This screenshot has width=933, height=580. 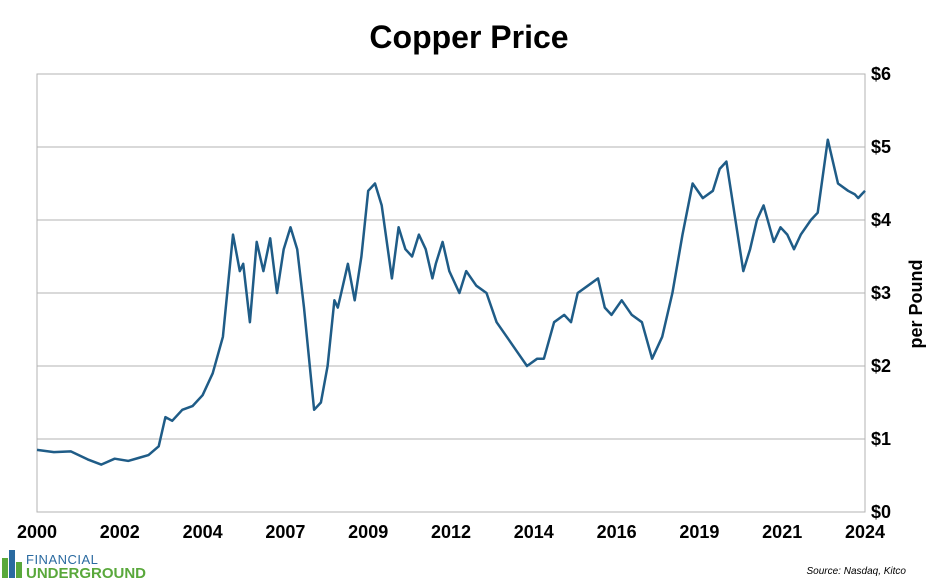 I want to click on brand-line1: FINANCIAL, so click(x=62, y=559).